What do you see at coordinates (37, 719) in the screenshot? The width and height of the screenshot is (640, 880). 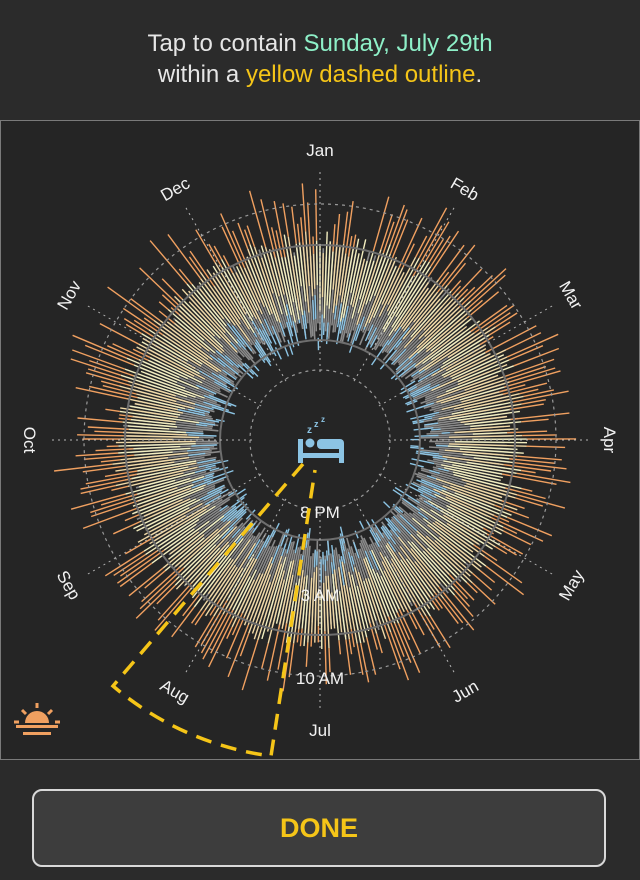 I see `sunrise-icon` at bounding box center [37, 719].